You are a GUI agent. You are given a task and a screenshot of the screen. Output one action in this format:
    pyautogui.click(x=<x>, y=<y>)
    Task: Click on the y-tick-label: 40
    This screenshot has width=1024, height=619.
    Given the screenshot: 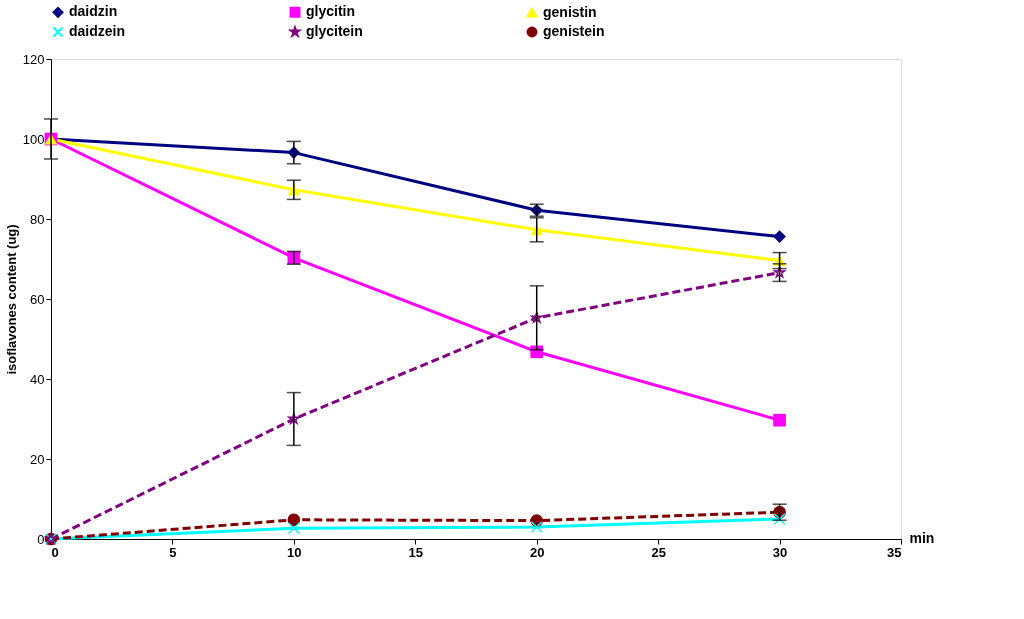 What is the action you would take?
    pyautogui.click(x=37, y=379)
    